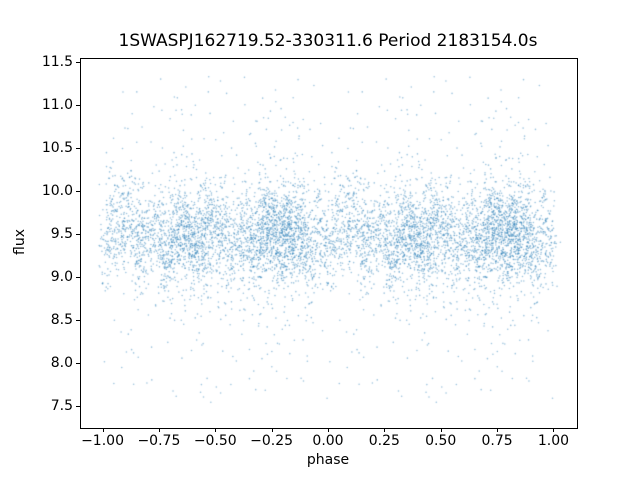 This screenshot has width=640, height=480. Describe the element at coordinates (57, 148) in the screenshot. I see `y-tick-label: 10.5` at that location.